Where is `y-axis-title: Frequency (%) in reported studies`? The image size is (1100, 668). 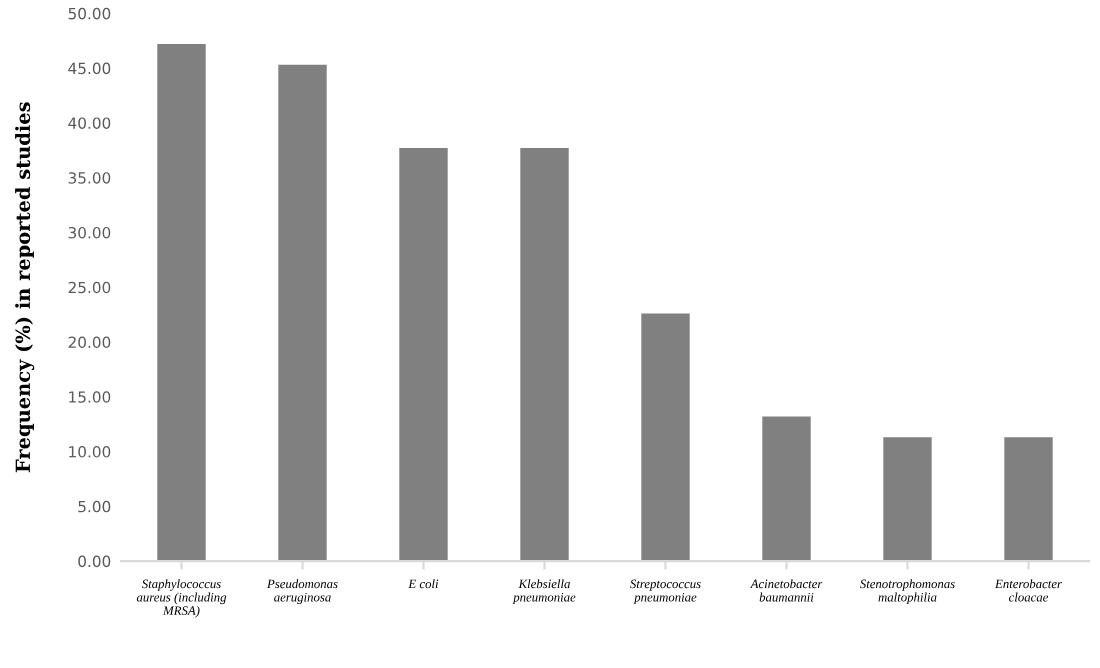 y-axis-title: Frequency (%) in reported studies is located at coordinates (25, 287).